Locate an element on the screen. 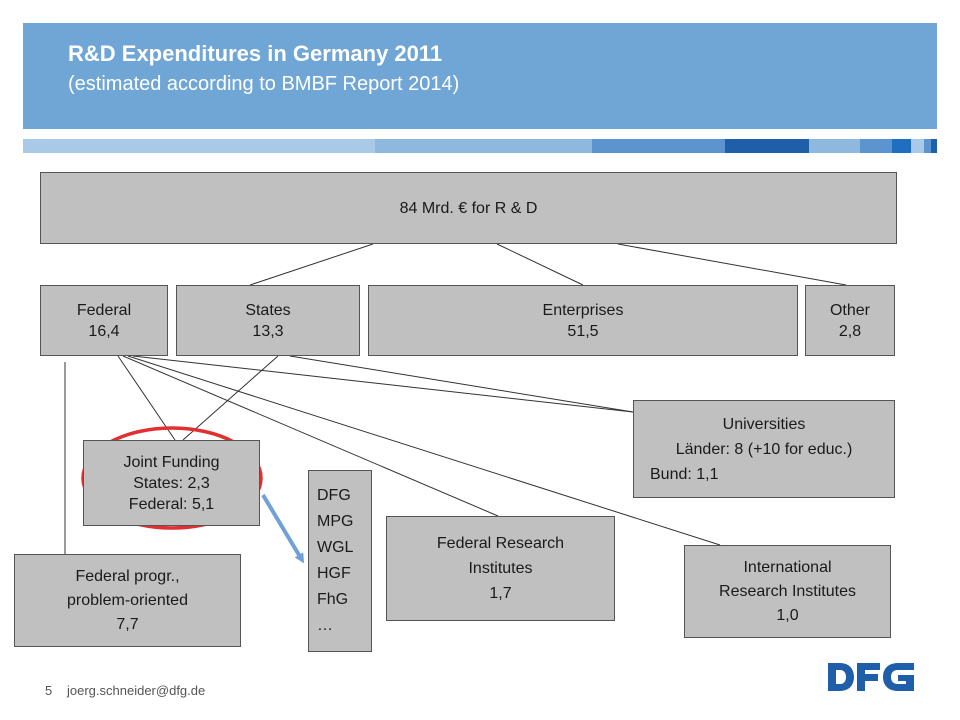 The image size is (960, 720). node-states-label: States is located at coordinates (268, 310).